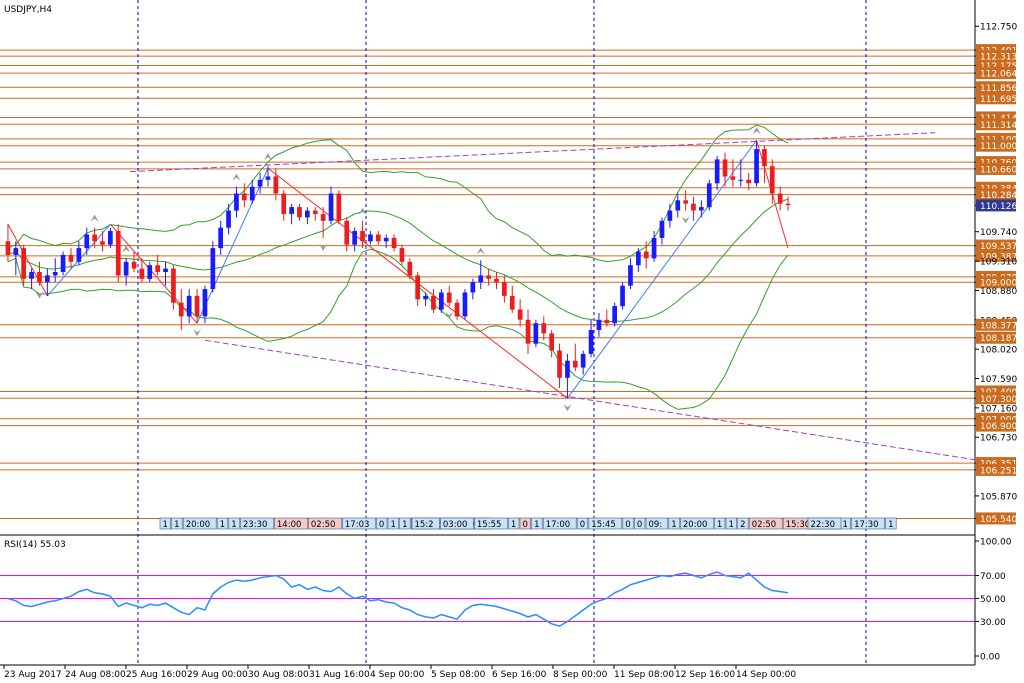 The image size is (1024, 683). What do you see at coordinates (743, 523) in the screenshot?
I see `session-tag-31: 2` at bounding box center [743, 523].